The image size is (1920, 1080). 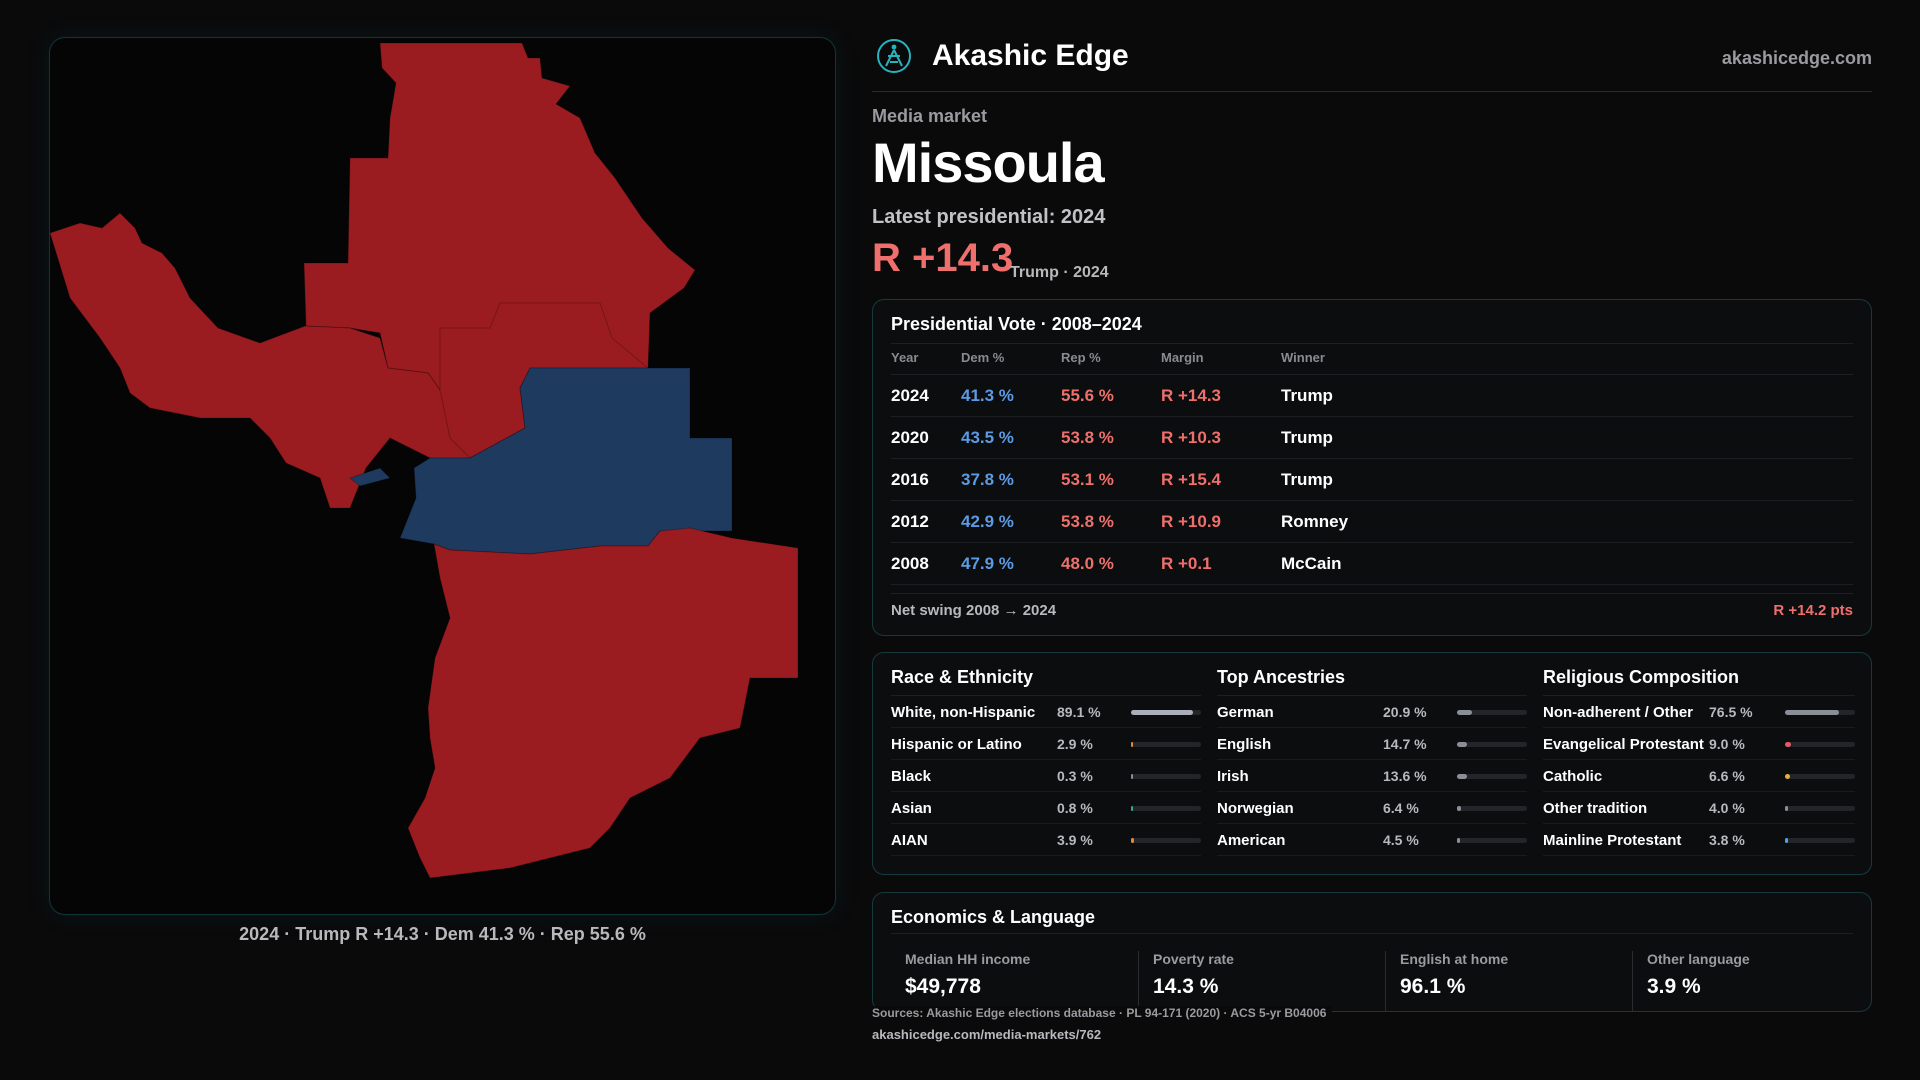 I want to click on row-winner: Romney, so click(x=1315, y=521).